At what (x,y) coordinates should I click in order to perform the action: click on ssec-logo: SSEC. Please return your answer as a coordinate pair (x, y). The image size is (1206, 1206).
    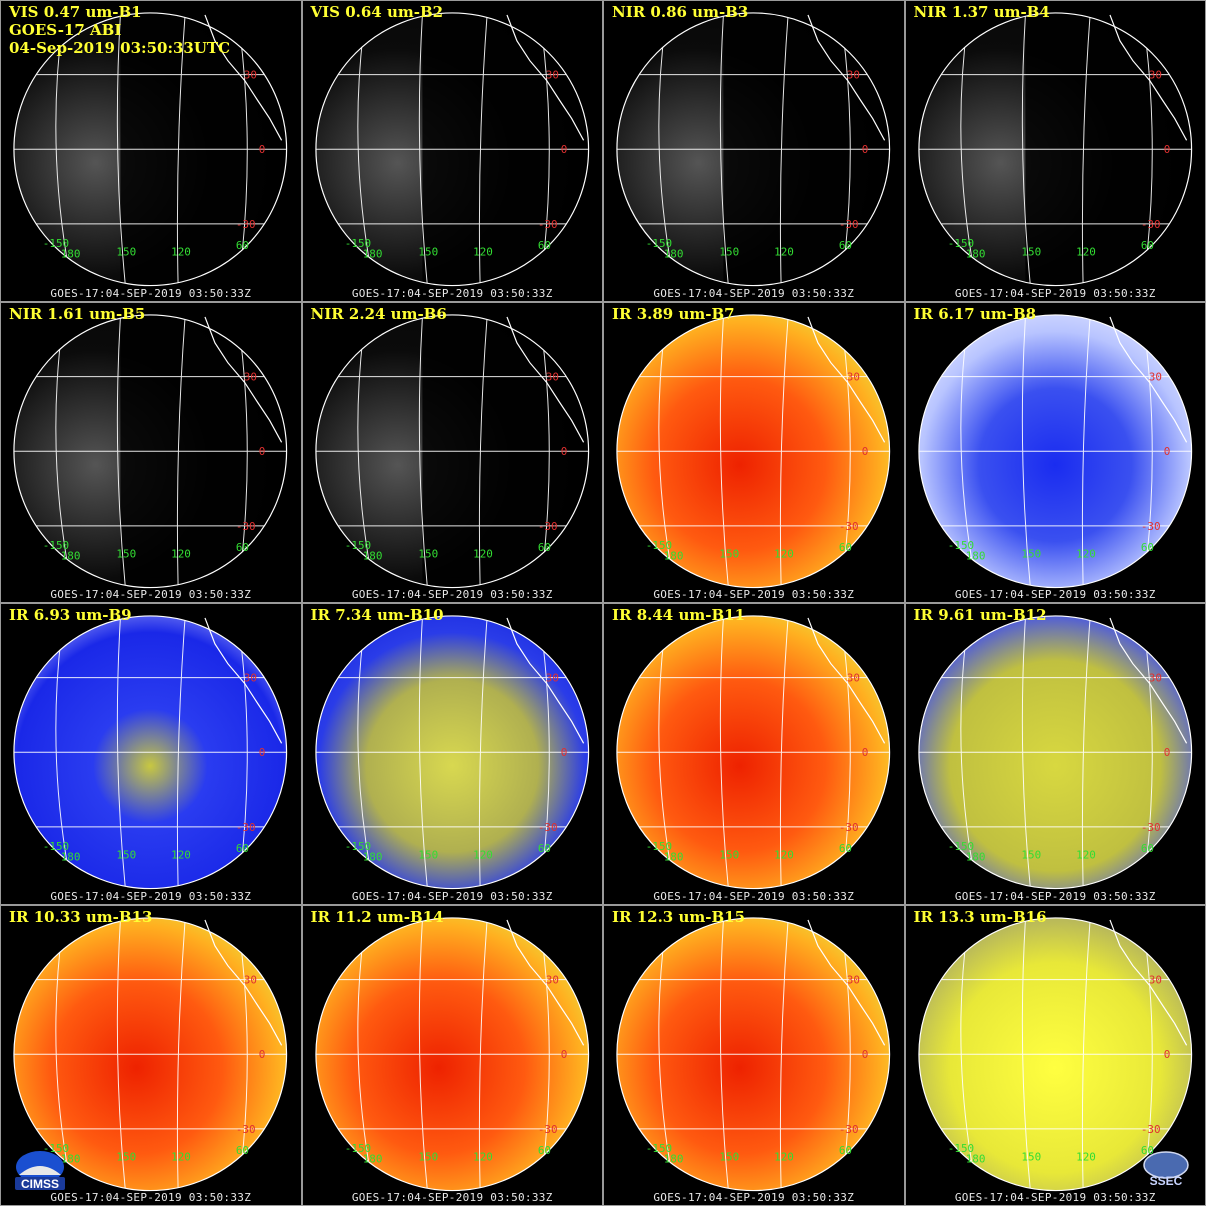
    Looking at the image, I should click on (1166, 1170).